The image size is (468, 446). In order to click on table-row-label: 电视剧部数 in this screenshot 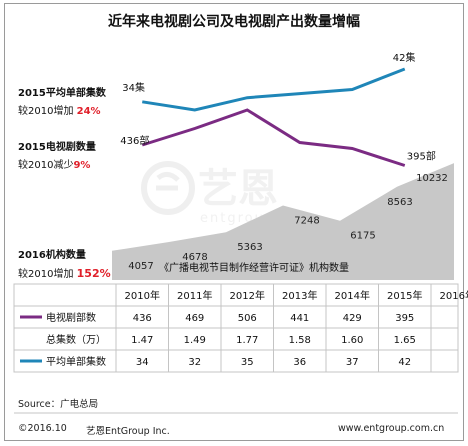, I will do `click(71, 317)`.